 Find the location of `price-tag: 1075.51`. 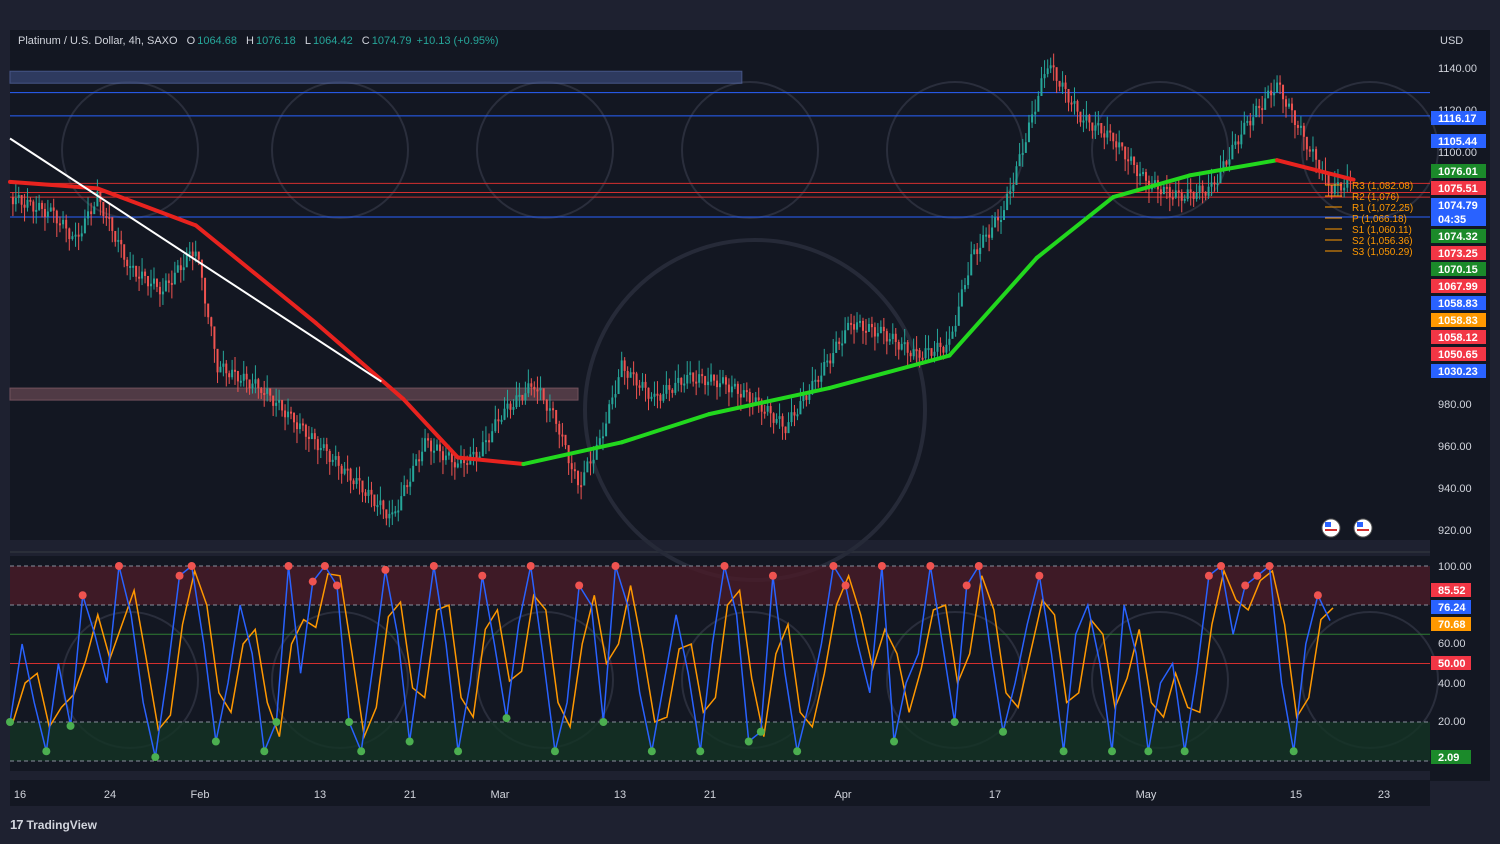

price-tag: 1075.51 is located at coordinates (1458, 188).